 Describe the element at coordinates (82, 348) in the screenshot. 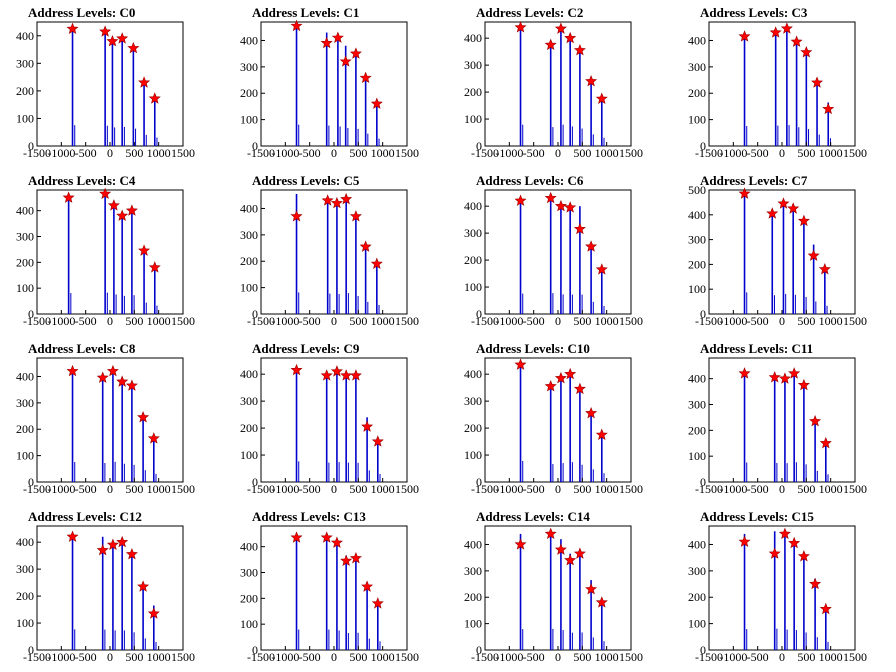

I see `chart-title: Address Levels: C8` at that location.